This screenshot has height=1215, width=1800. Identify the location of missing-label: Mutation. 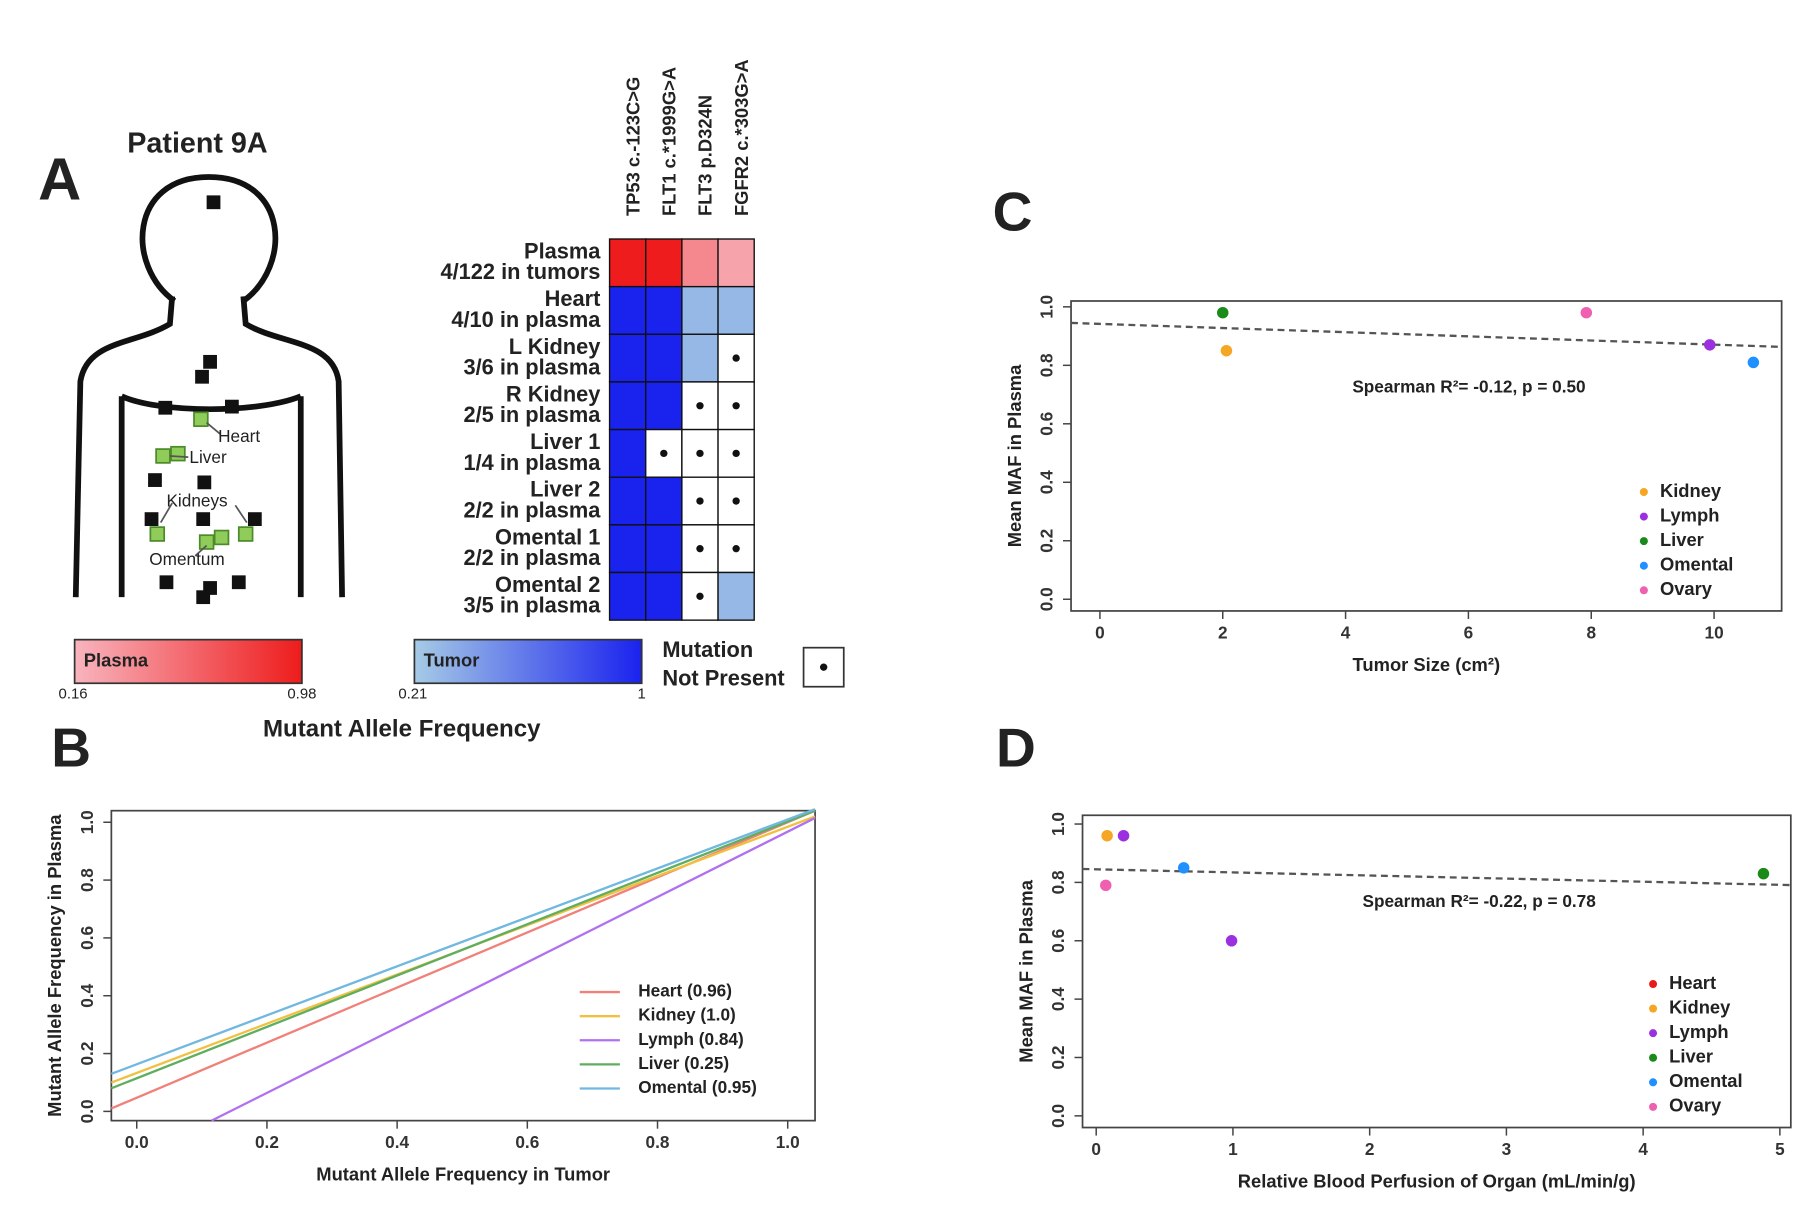
(707, 649).